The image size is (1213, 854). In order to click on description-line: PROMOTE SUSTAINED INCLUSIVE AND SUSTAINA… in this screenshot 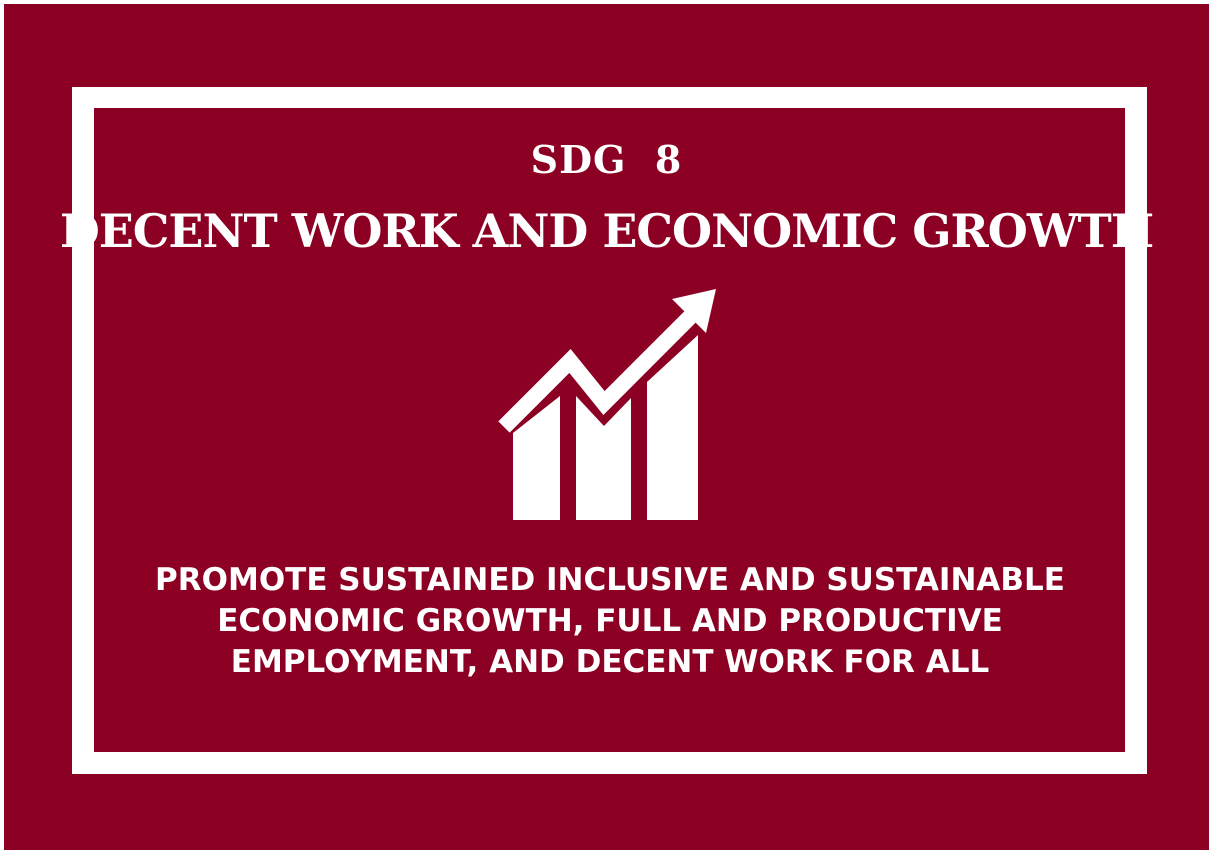, I will do `click(610, 580)`.